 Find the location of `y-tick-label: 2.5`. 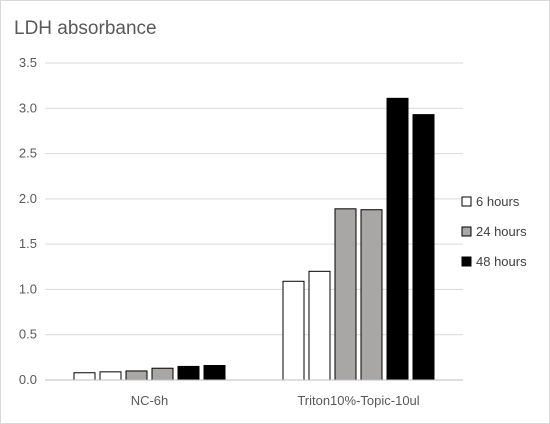

y-tick-label: 2.5 is located at coordinates (28, 153).